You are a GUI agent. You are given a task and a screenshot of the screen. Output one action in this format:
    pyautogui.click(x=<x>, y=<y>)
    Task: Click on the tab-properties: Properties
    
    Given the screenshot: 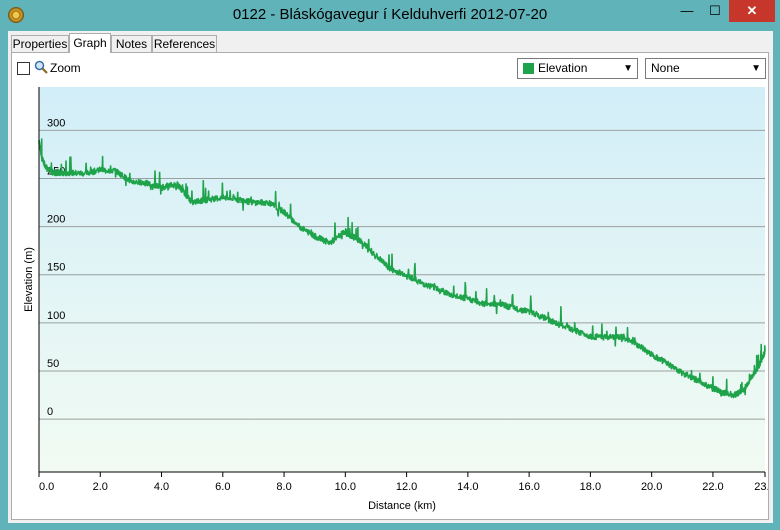 What is the action you would take?
    pyautogui.click(x=40, y=43)
    